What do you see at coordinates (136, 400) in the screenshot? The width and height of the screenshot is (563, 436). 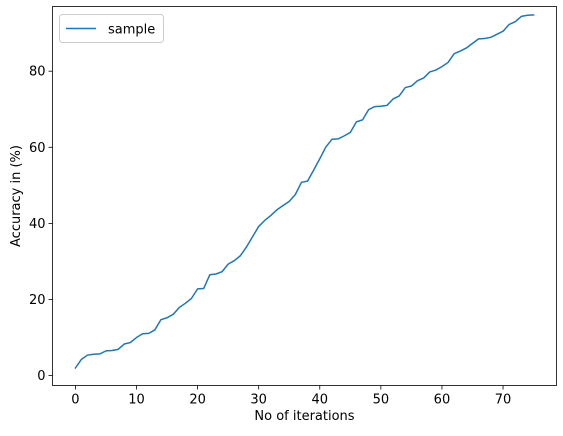 I see `x-tick-label: 10` at bounding box center [136, 400].